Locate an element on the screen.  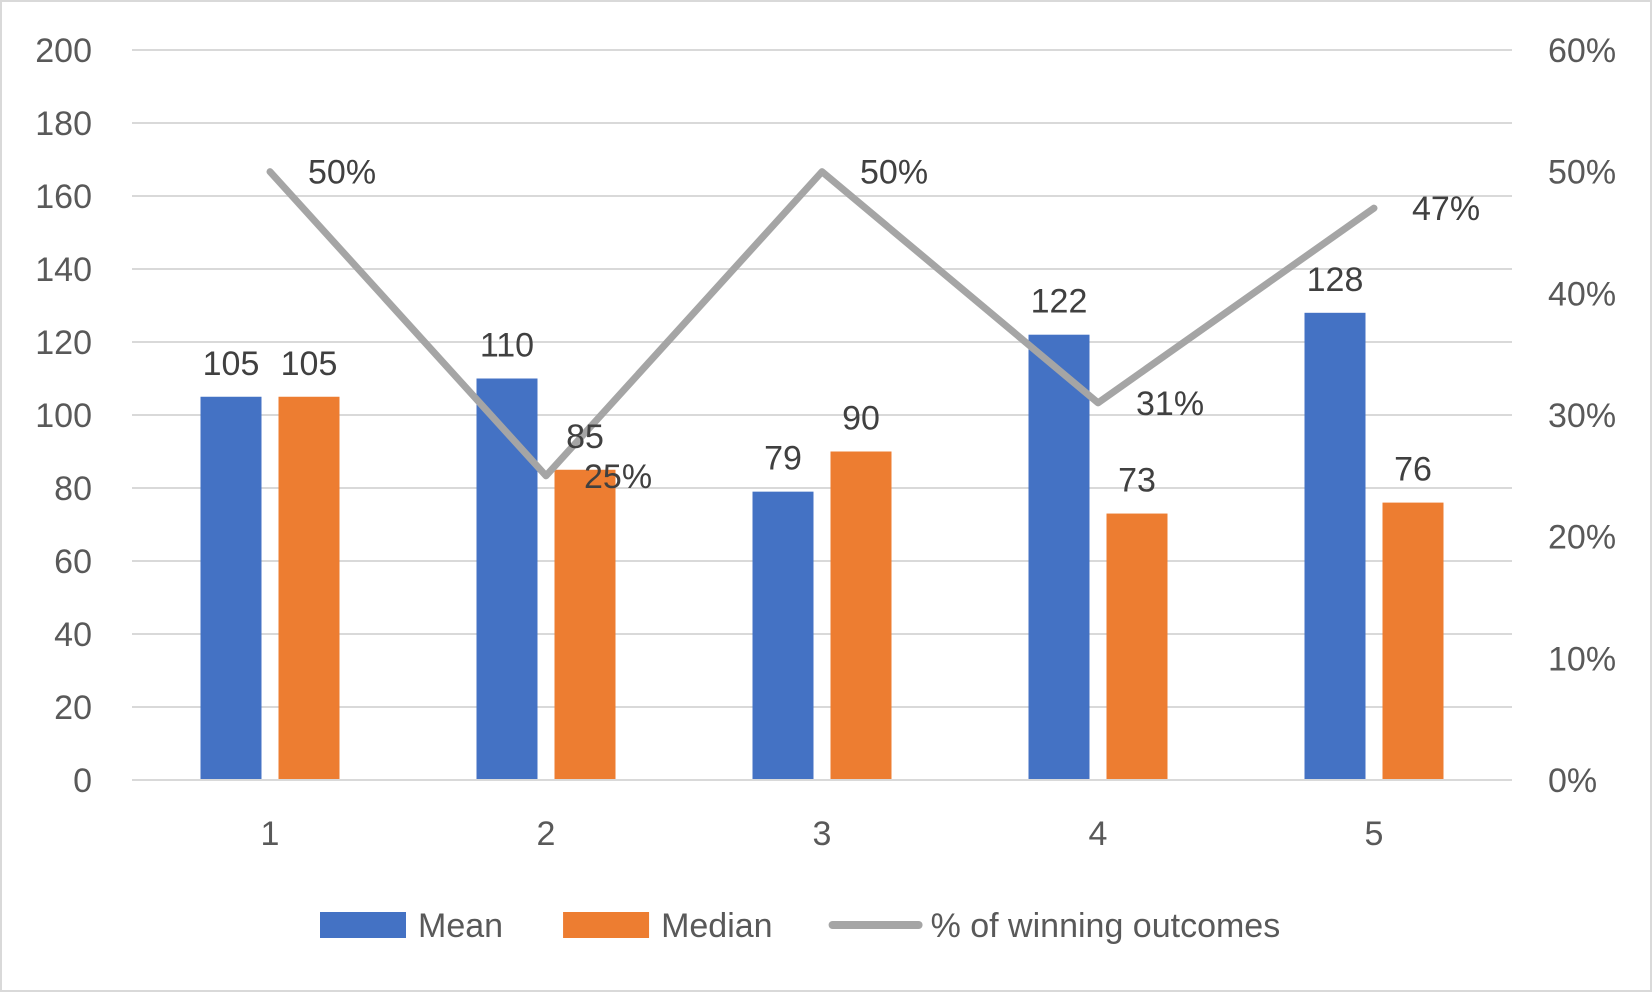
bar-data-label: 79 is located at coordinates (783, 459).